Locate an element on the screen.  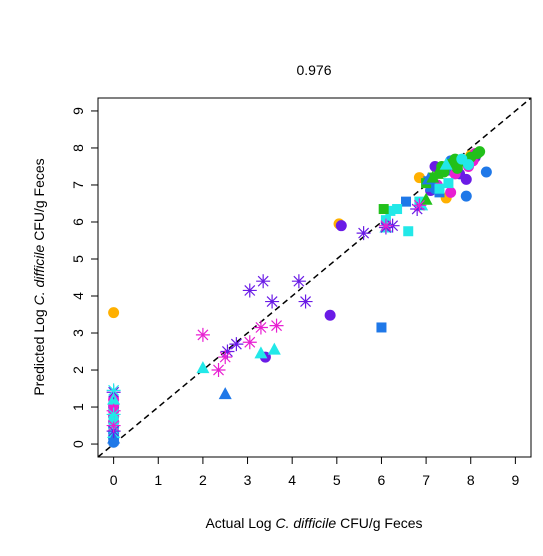
y-tick-label: 9 is located at coordinates (78, 111).